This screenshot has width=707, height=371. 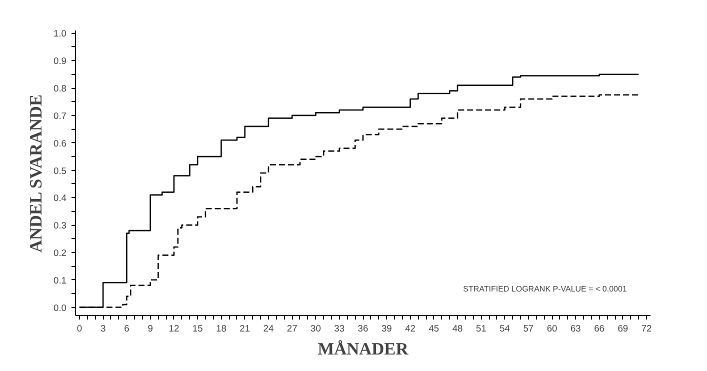 I want to click on y-tick-label: 0.1, so click(x=60, y=280).